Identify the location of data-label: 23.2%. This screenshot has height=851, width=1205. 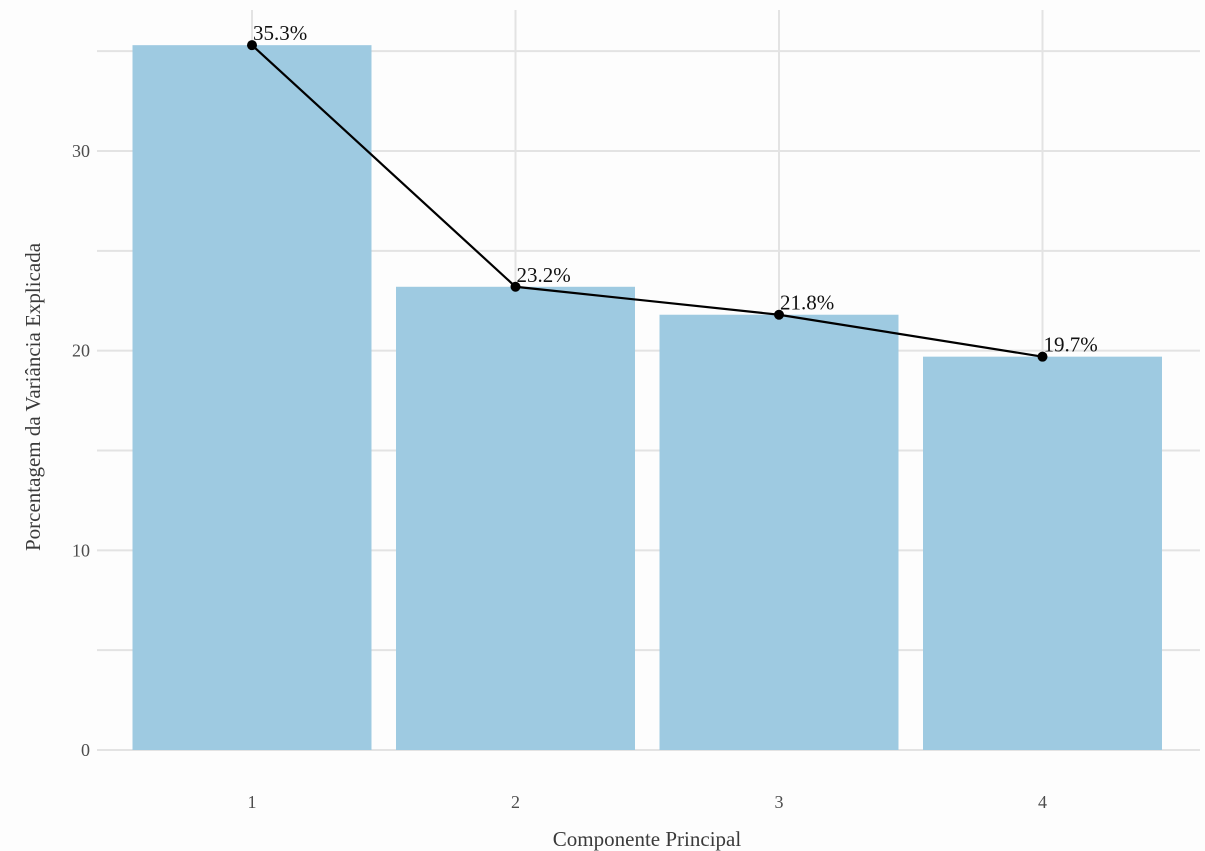
(544, 275).